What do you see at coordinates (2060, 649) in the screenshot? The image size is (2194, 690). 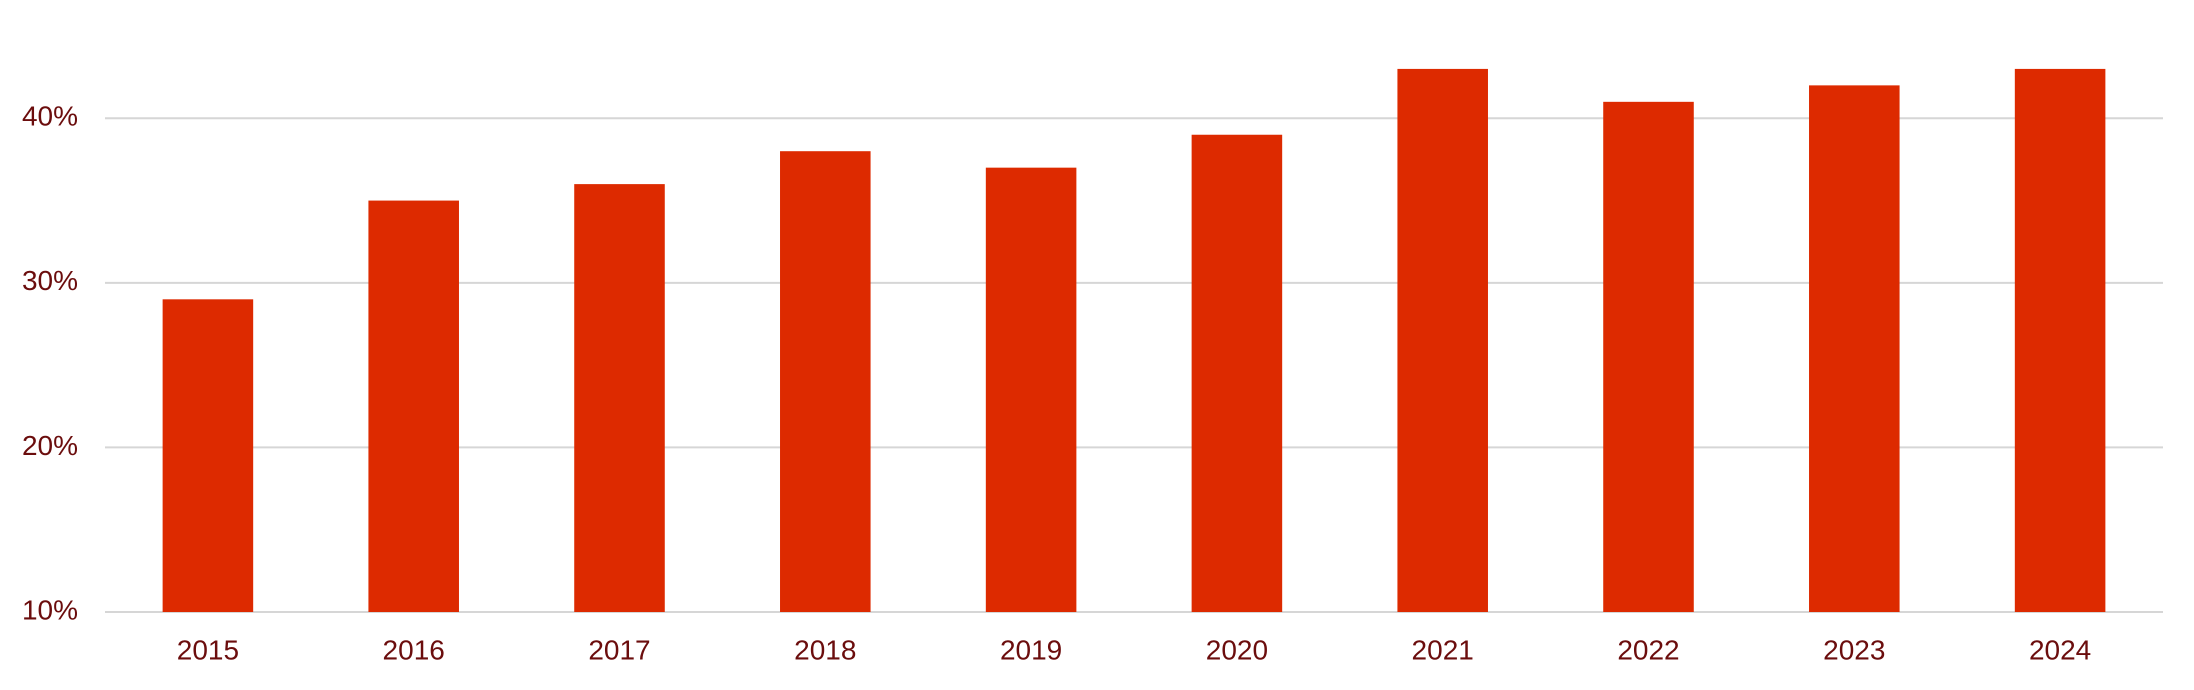 I see `x-tick-label: 2024` at bounding box center [2060, 649].